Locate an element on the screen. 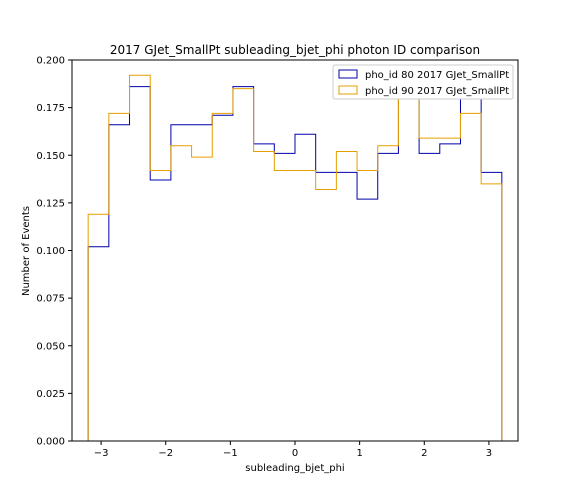 This screenshot has height=504, width=576. y-tick-label: 0.000 is located at coordinates (50, 442).